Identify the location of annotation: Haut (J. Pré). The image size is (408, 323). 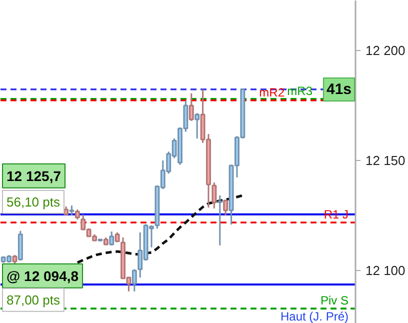
(314, 316).